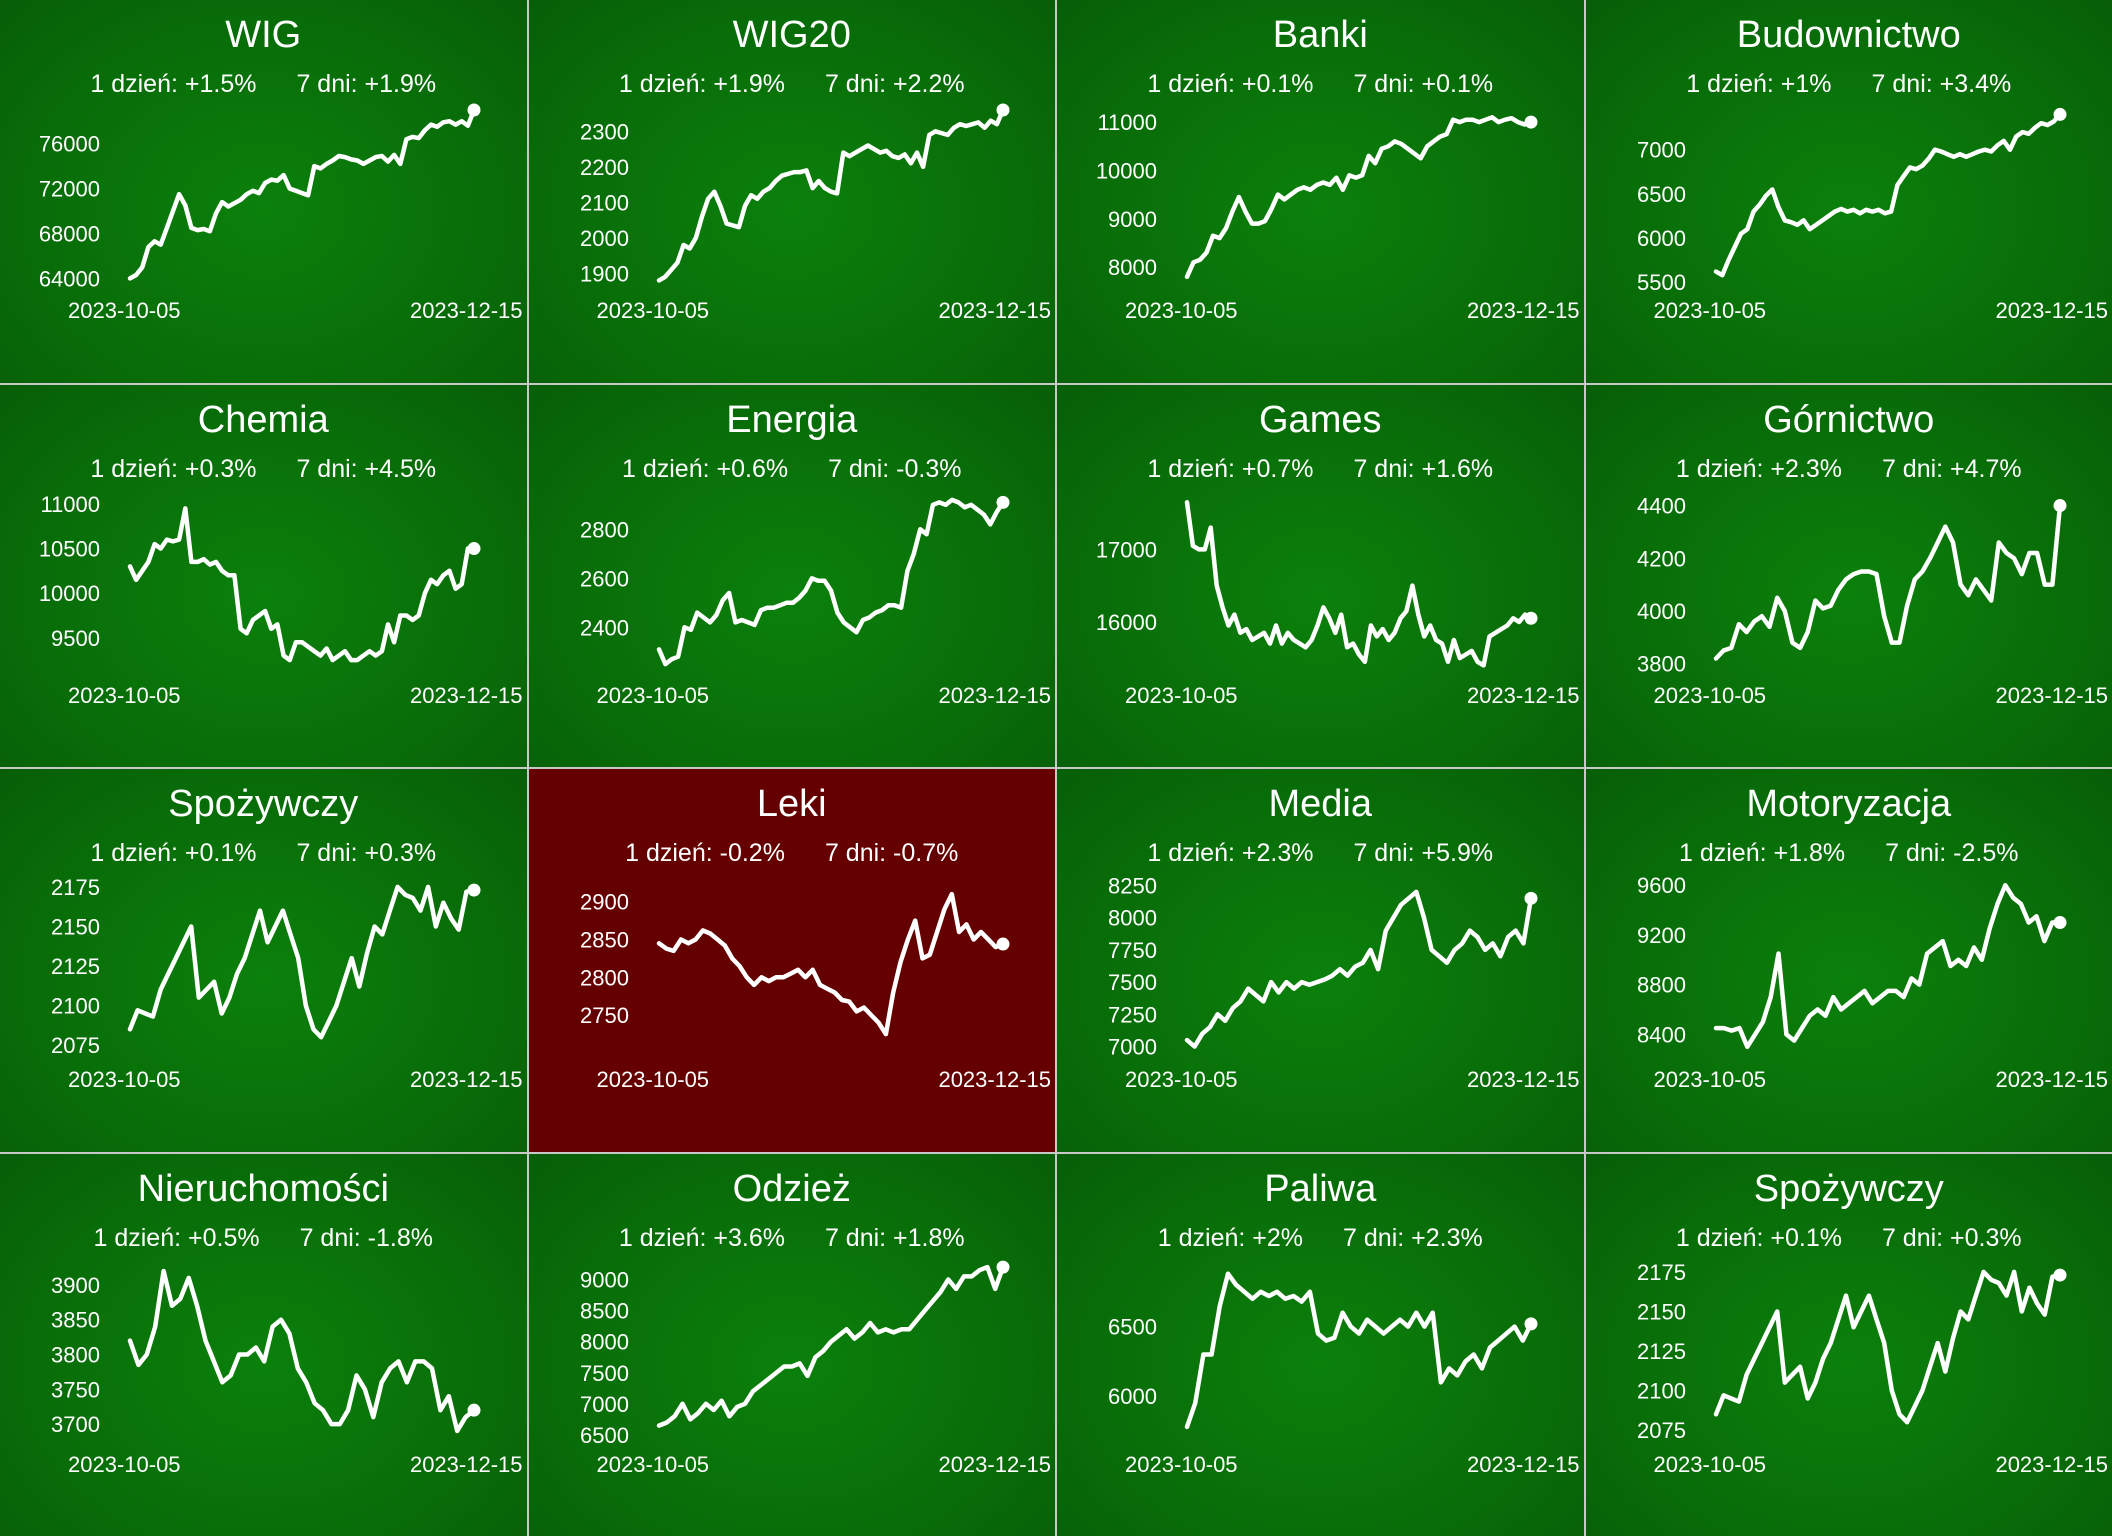 The image size is (2112, 1536). What do you see at coordinates (794, 1353) in the screenshot?
I see `line-chart: 6500 7000 7500 8000 8500 9000` at bounding box center [794, 1353].